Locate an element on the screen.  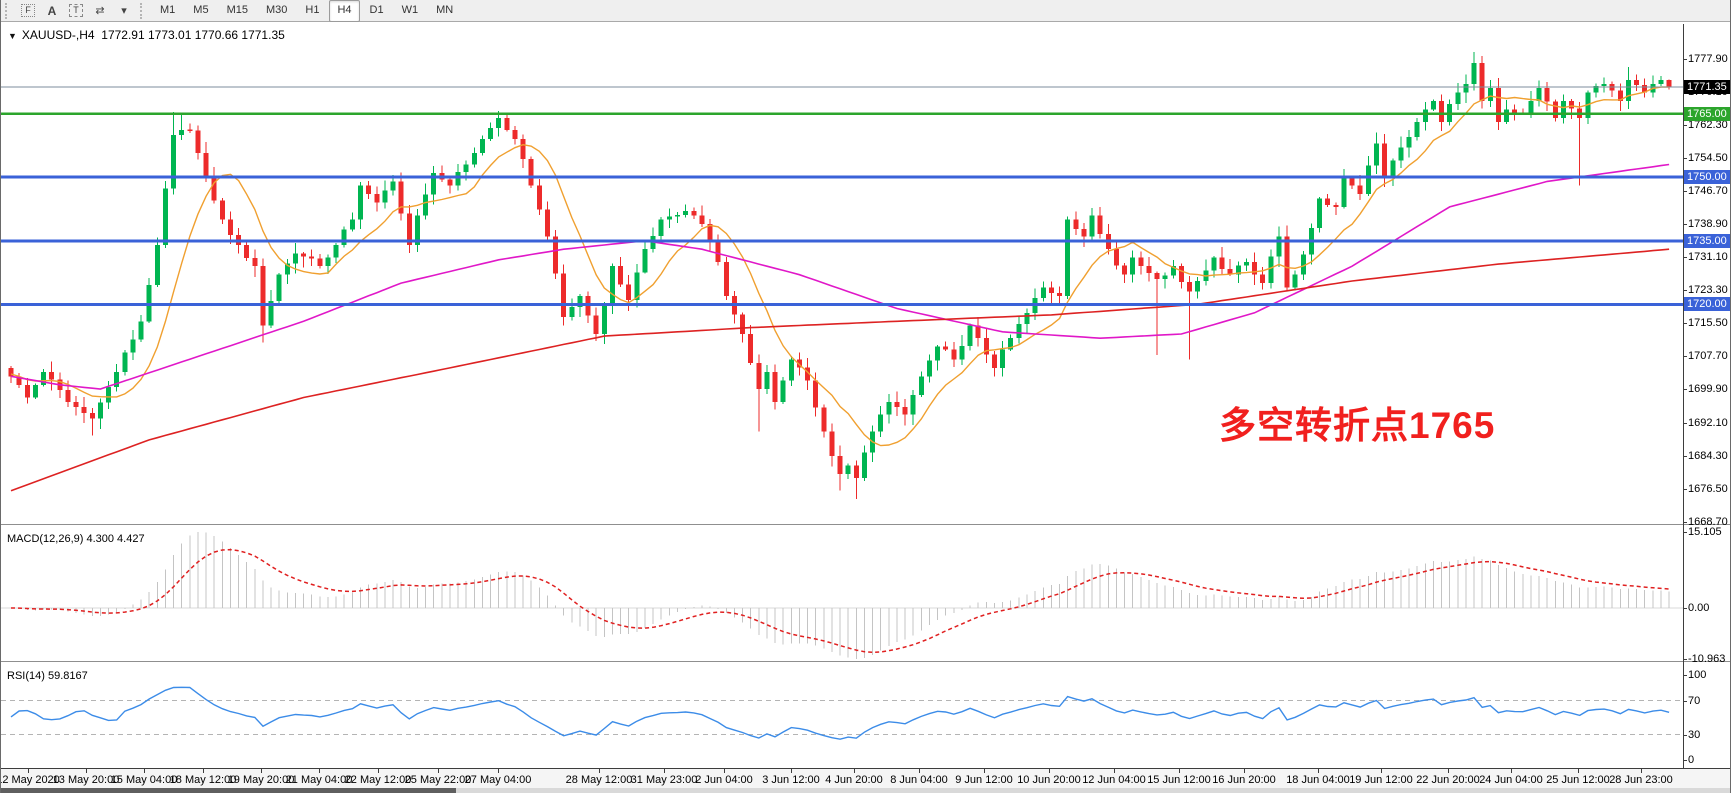
time-axis-label: 15 Jun 12:00 is located at coordinates (1179, 780).